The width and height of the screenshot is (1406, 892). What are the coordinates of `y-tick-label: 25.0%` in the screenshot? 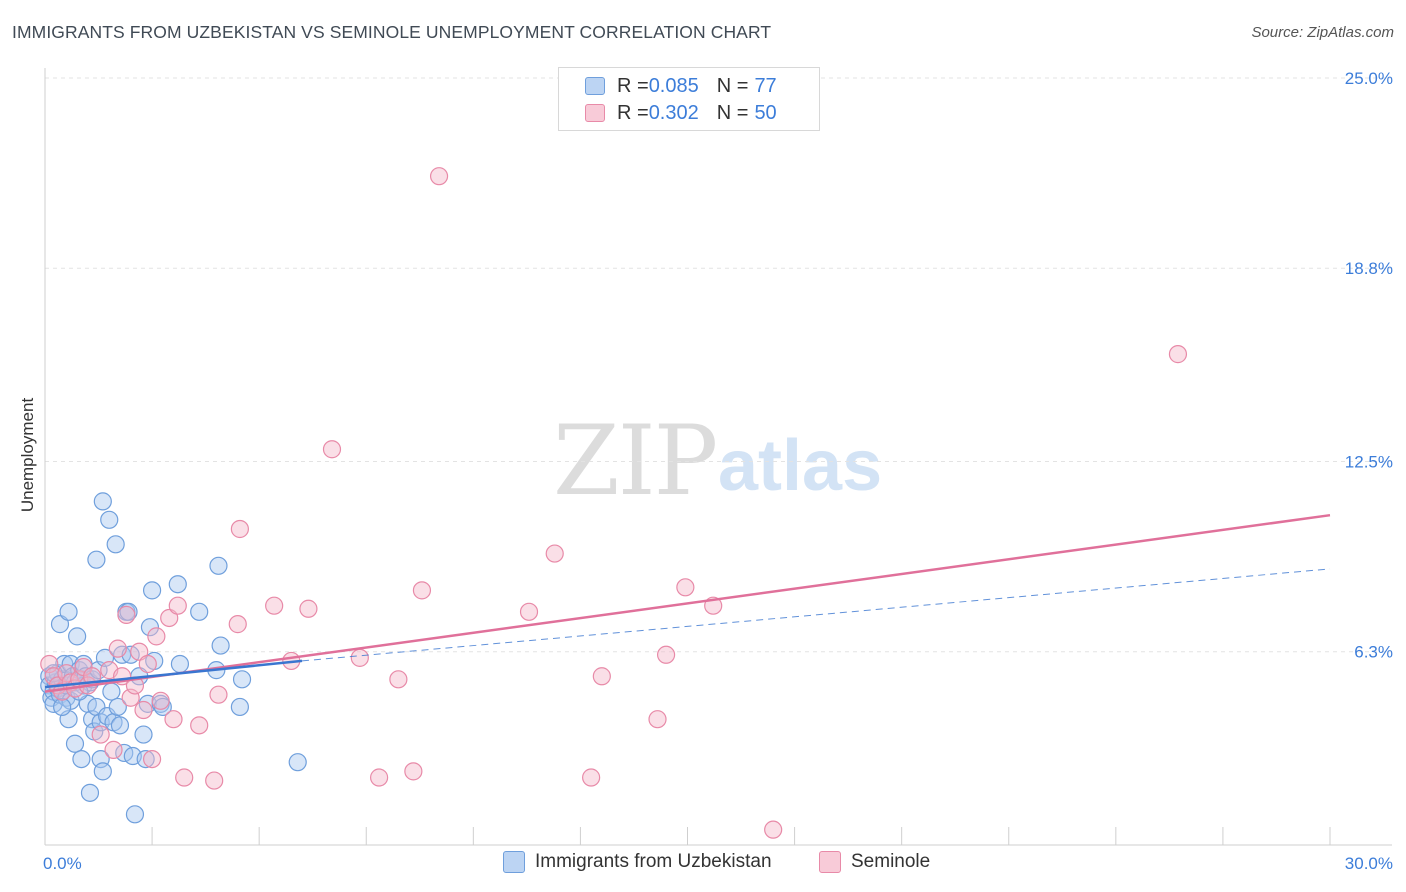 It's located at (1369, 78).